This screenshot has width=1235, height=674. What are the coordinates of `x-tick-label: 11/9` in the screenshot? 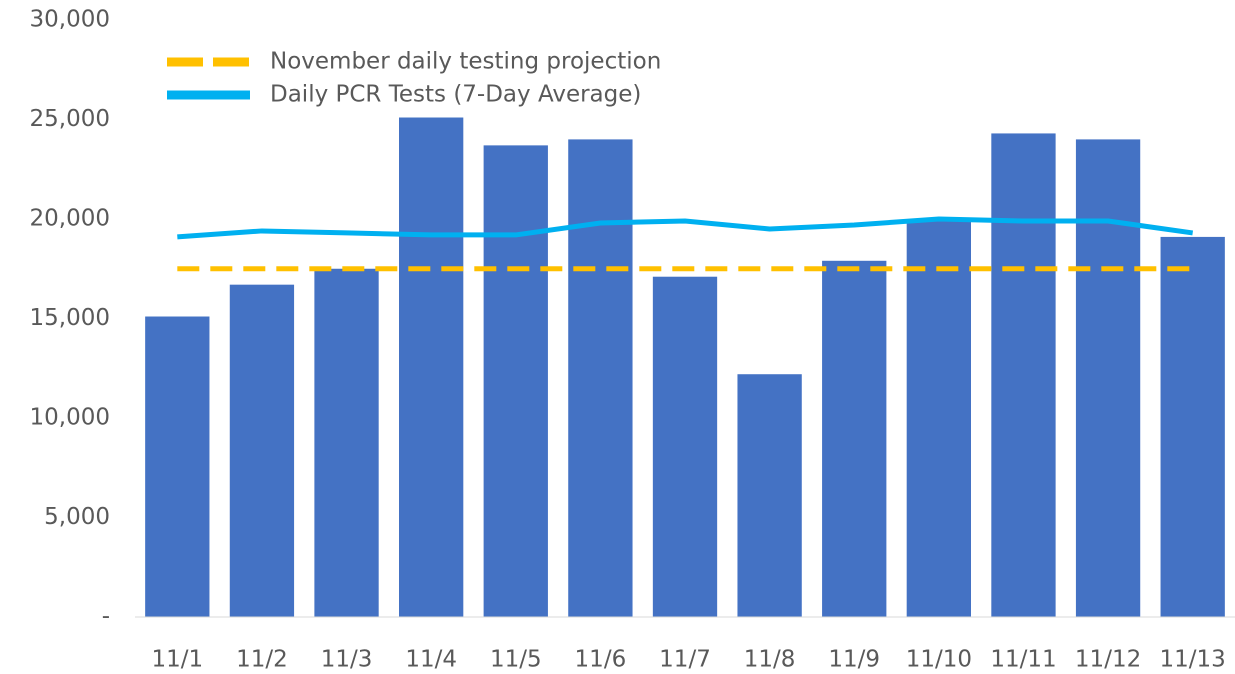 It's located at (854, 660).